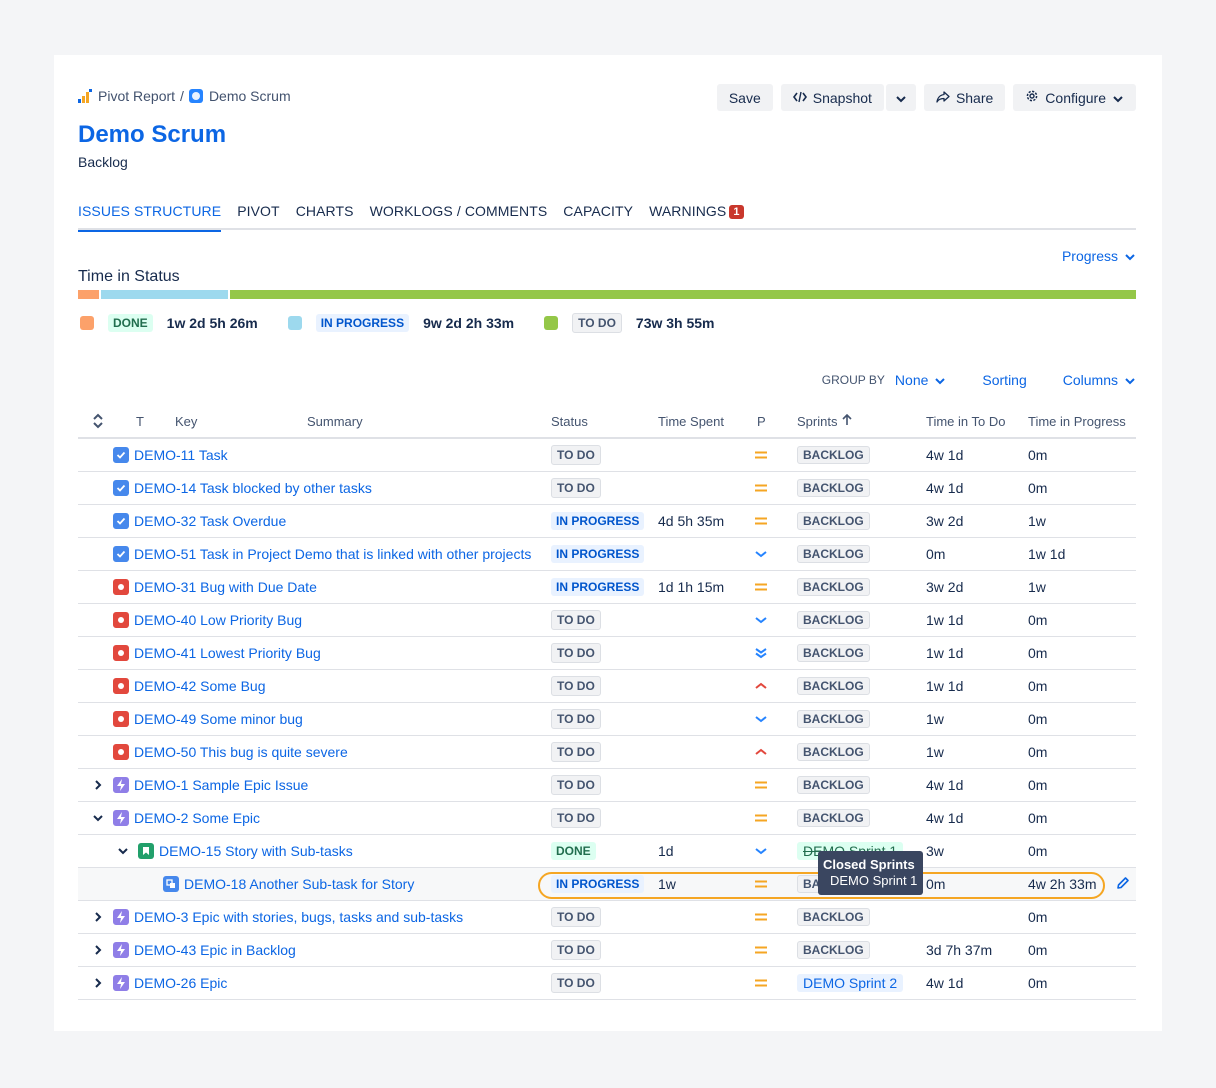 This screenshot has width=1216, height=1088. What do you see at coordinates (459, 214) in the screenshot?
I see `tab-worklogs-comments: WORKLOGS / COMMENTS` at bounding box center [459, 214].